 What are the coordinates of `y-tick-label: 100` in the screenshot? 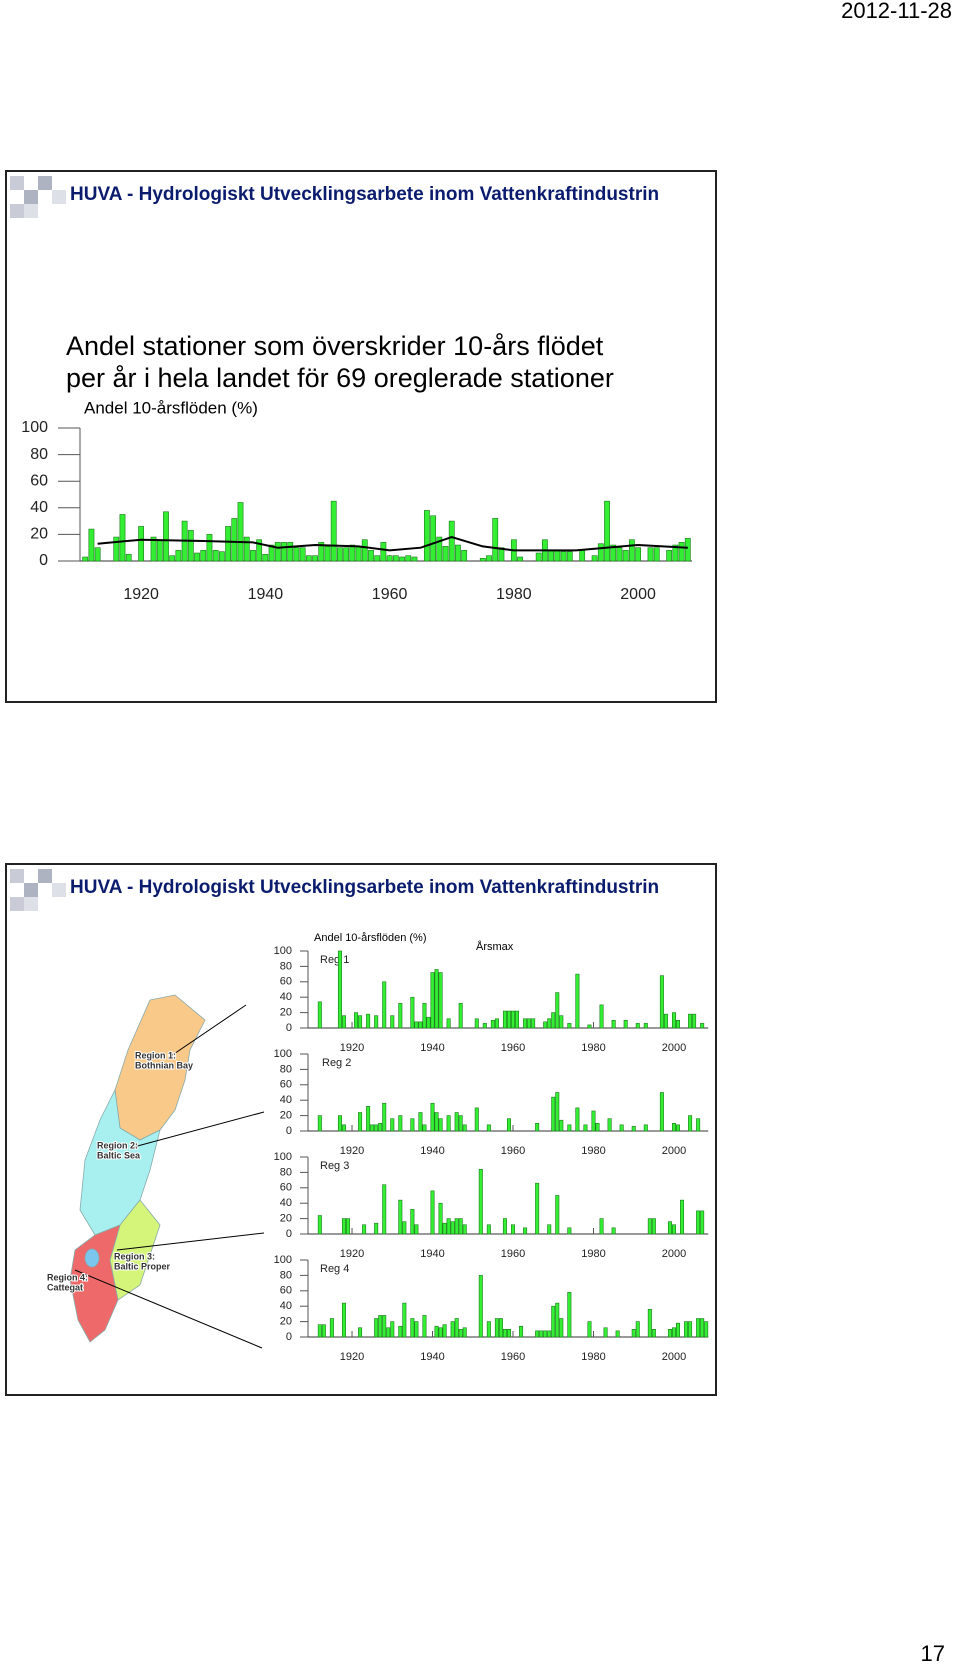 It's located at (283, 951).